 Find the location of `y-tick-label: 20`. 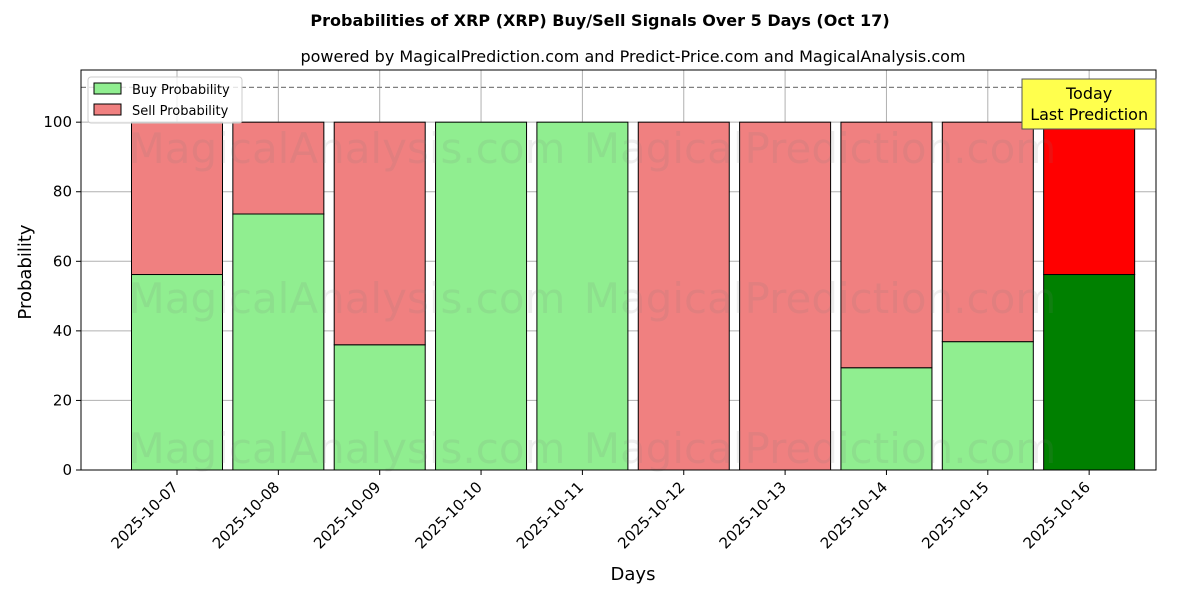

y-tick-label: 20 is located at coordinates (62, 400).